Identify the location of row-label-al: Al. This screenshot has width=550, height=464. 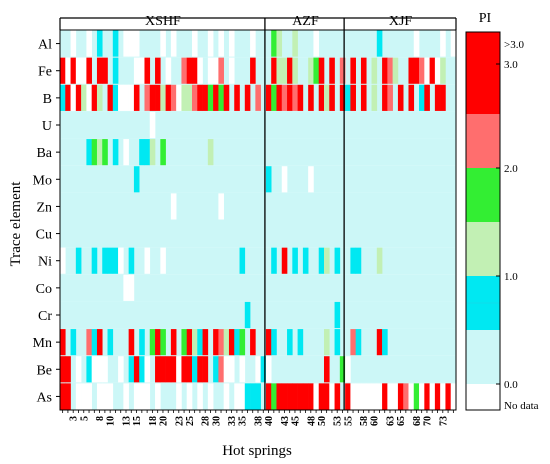
(45, 45).